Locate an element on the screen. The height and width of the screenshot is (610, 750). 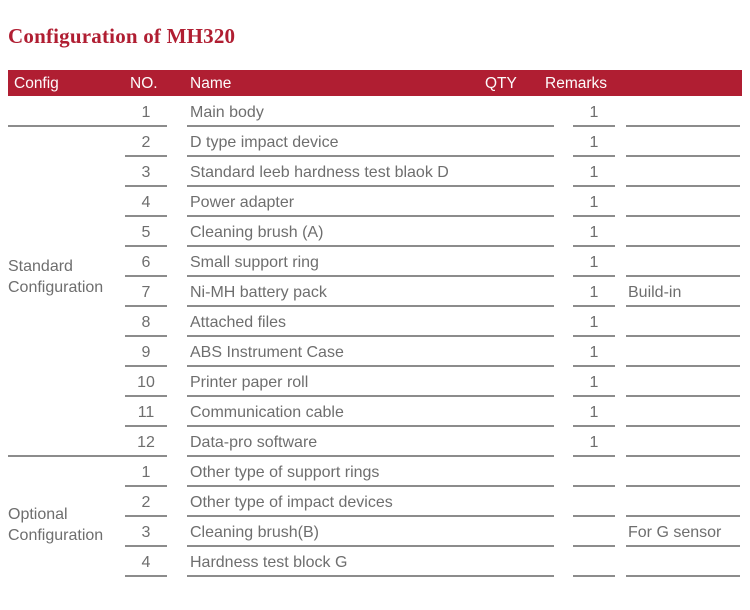
table-row: 1 Other type of support rings is located at coordinates (375, 472).